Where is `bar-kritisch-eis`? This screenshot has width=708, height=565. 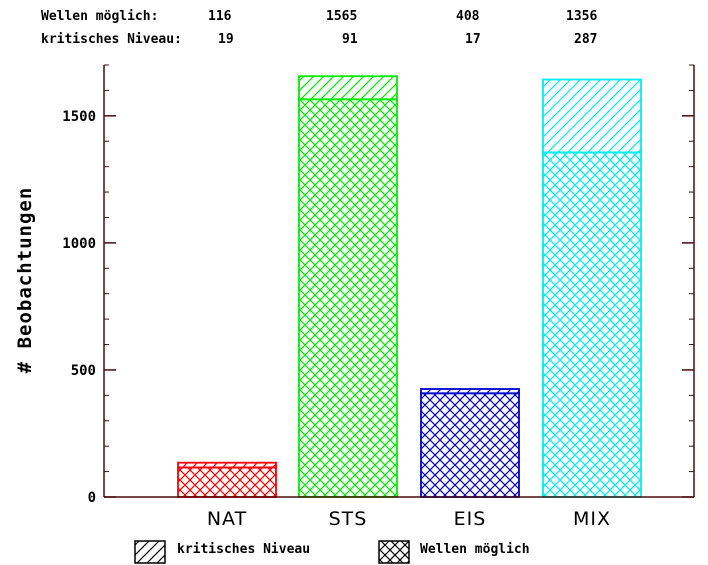
bar-kritisch-eis is located at coordinates (470, 391).